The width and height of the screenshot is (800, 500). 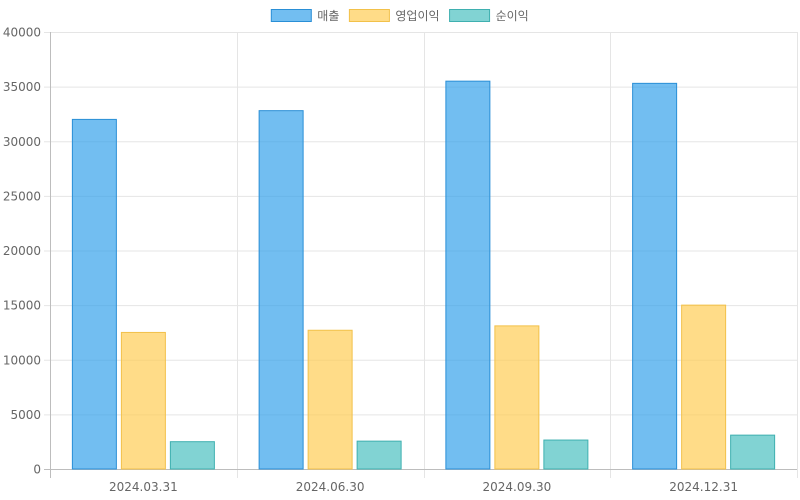 What do you see at coordinates (417, 16) in the screenshot?
I see `legend-label: 영업이익` at bounding box center [417, 16].